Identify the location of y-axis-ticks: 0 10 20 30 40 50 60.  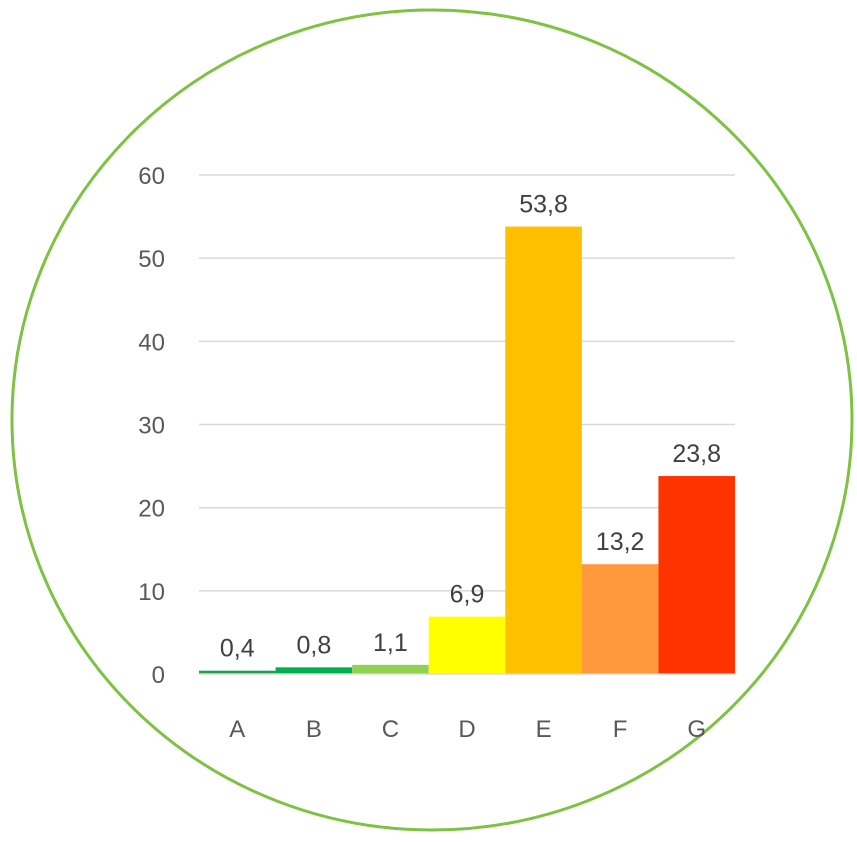
(151, 426).